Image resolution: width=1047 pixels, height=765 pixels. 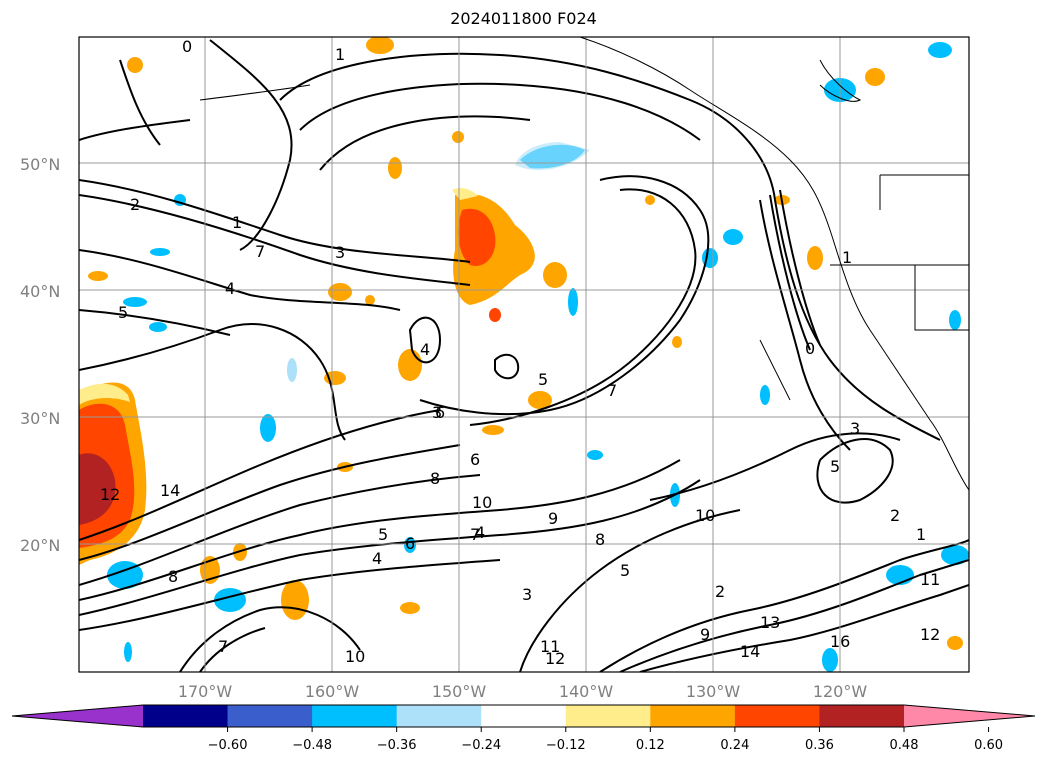 What do you see at coordinates (586, 691) in the screenshot?
I see `lon-label-140w: 140°W` at bounding box center [586, 691].